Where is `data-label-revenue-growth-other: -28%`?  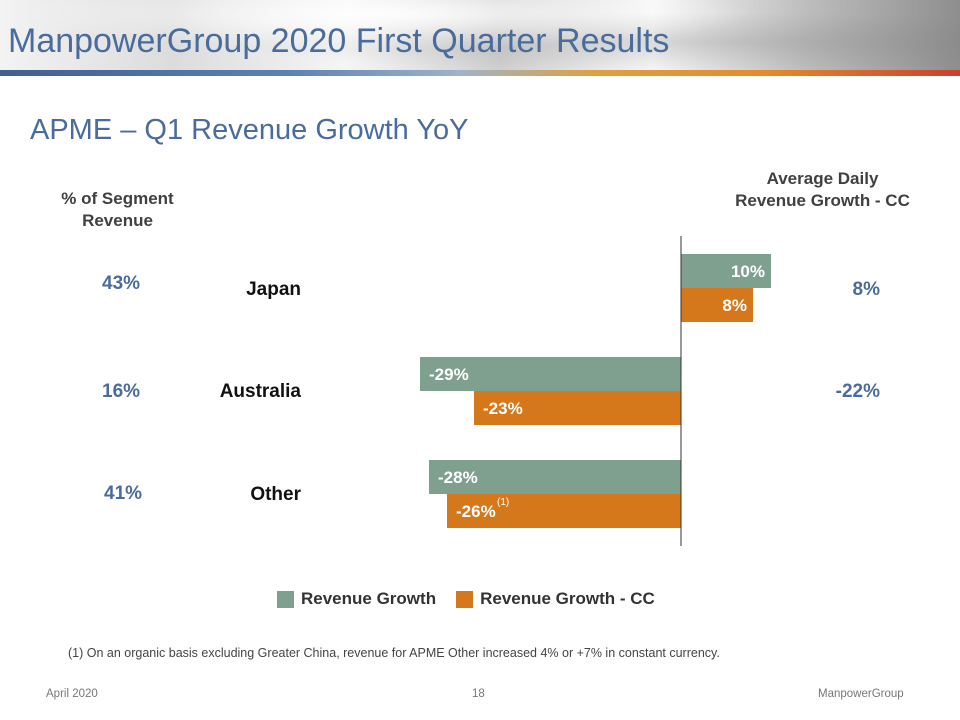 data-label-revenue-growth-other: -28% is located at coordinates (458, 477).